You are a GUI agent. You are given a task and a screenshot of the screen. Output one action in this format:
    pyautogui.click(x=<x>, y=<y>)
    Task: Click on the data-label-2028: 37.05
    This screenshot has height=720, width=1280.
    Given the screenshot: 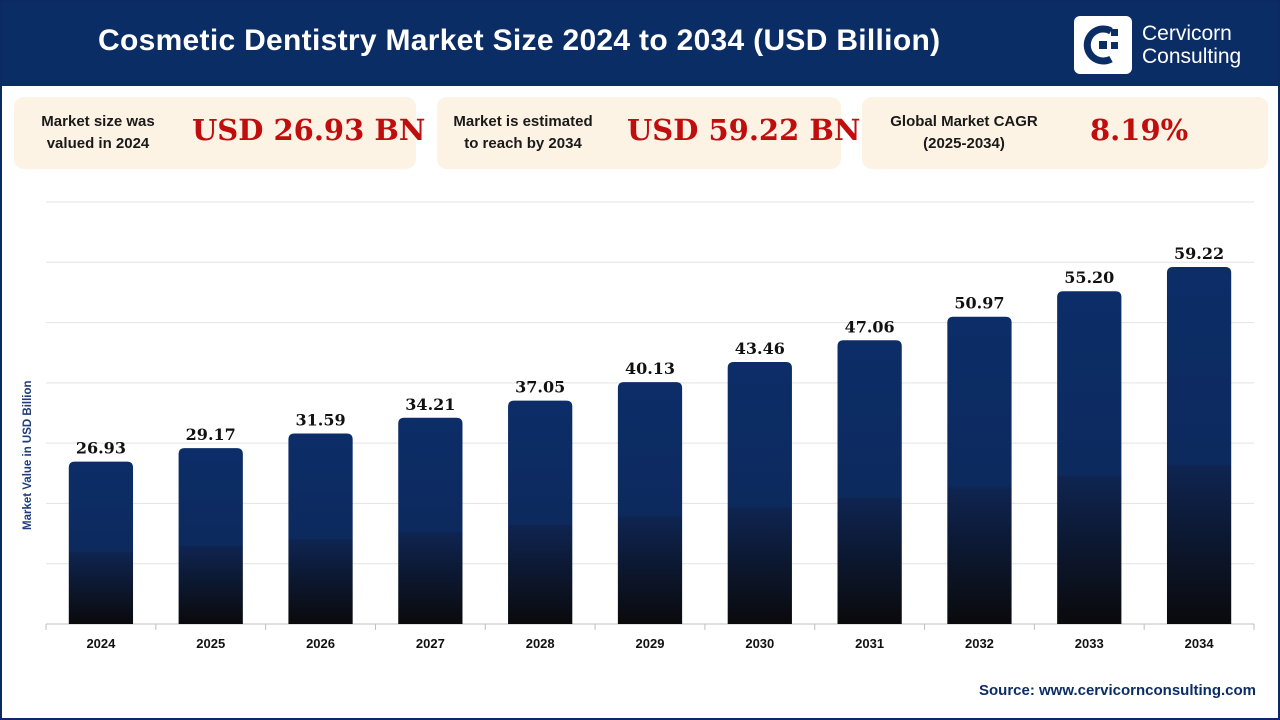 What is the action you would take?
    pyautogui.click(x=540, y=387)
    